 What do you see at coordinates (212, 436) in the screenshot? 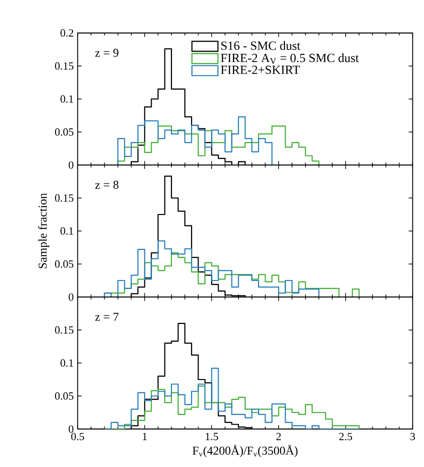
I see `x-tick-label: 1.5` at bounding box center [212, 436].